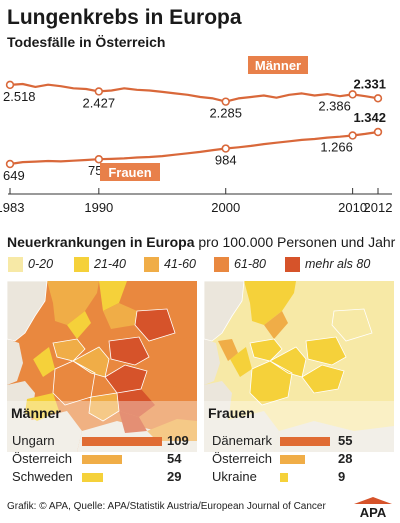 The height and width of the screenshot is (523, 400). Describe the element at coordinates (378, 207) in the screenshot. I see `x-tick-label: 2012` at that location.